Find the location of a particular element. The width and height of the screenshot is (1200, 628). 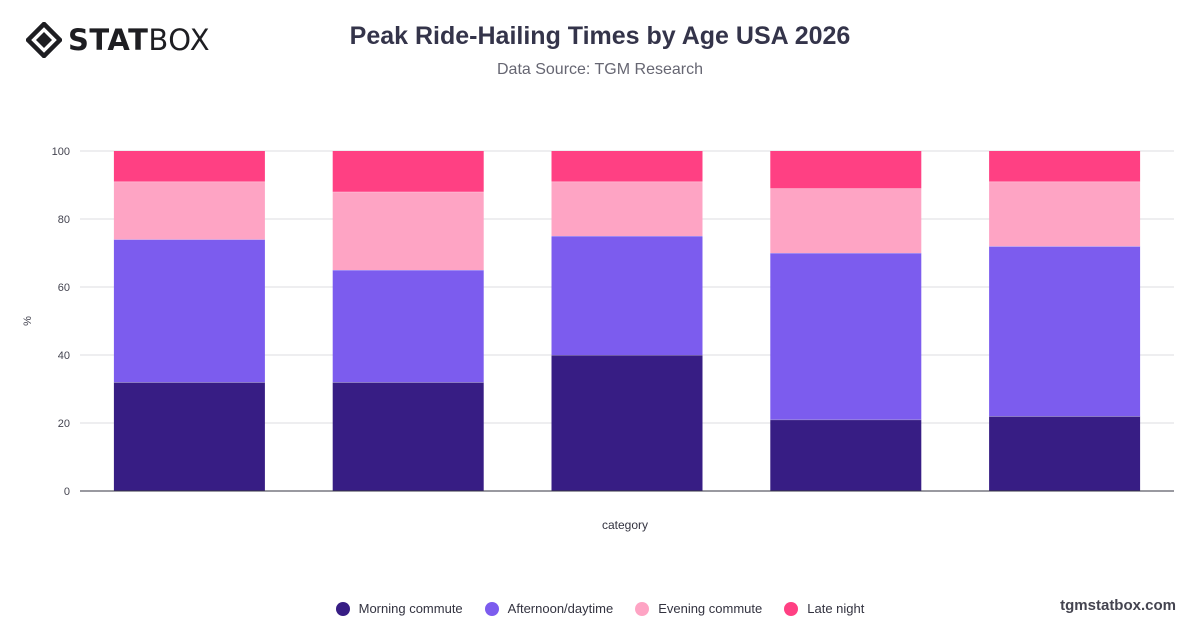

y-tick-label: 20 is located at coordinates (64, 424).